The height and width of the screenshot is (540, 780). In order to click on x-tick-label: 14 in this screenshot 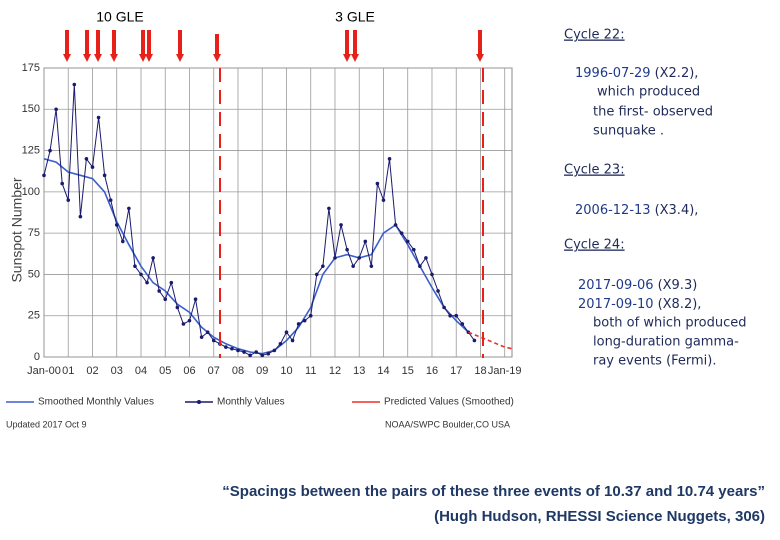, I will do `click(383, 371)`.